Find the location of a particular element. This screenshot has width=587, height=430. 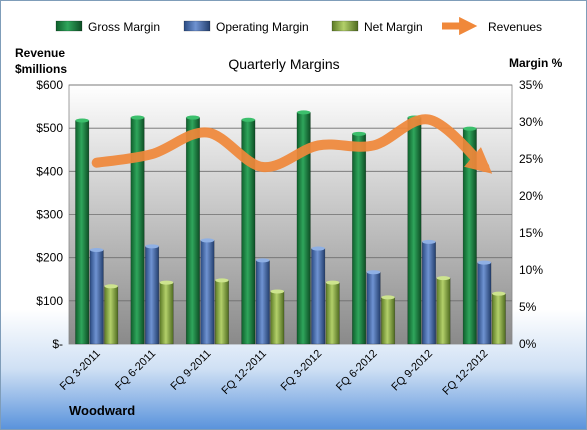

legend-label: Revenues is located at coordinates (515, 27).